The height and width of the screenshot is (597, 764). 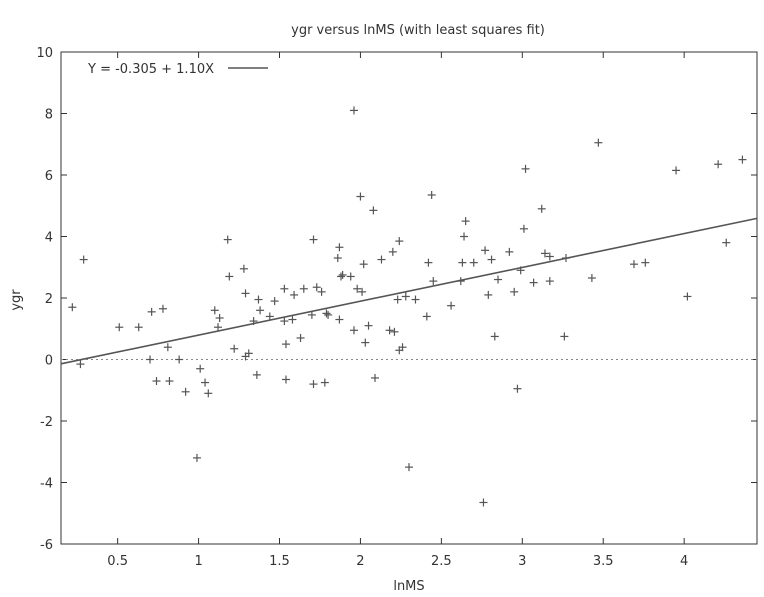 I want to click on x-tick-label: 1.5, so click(x=279, y=561).